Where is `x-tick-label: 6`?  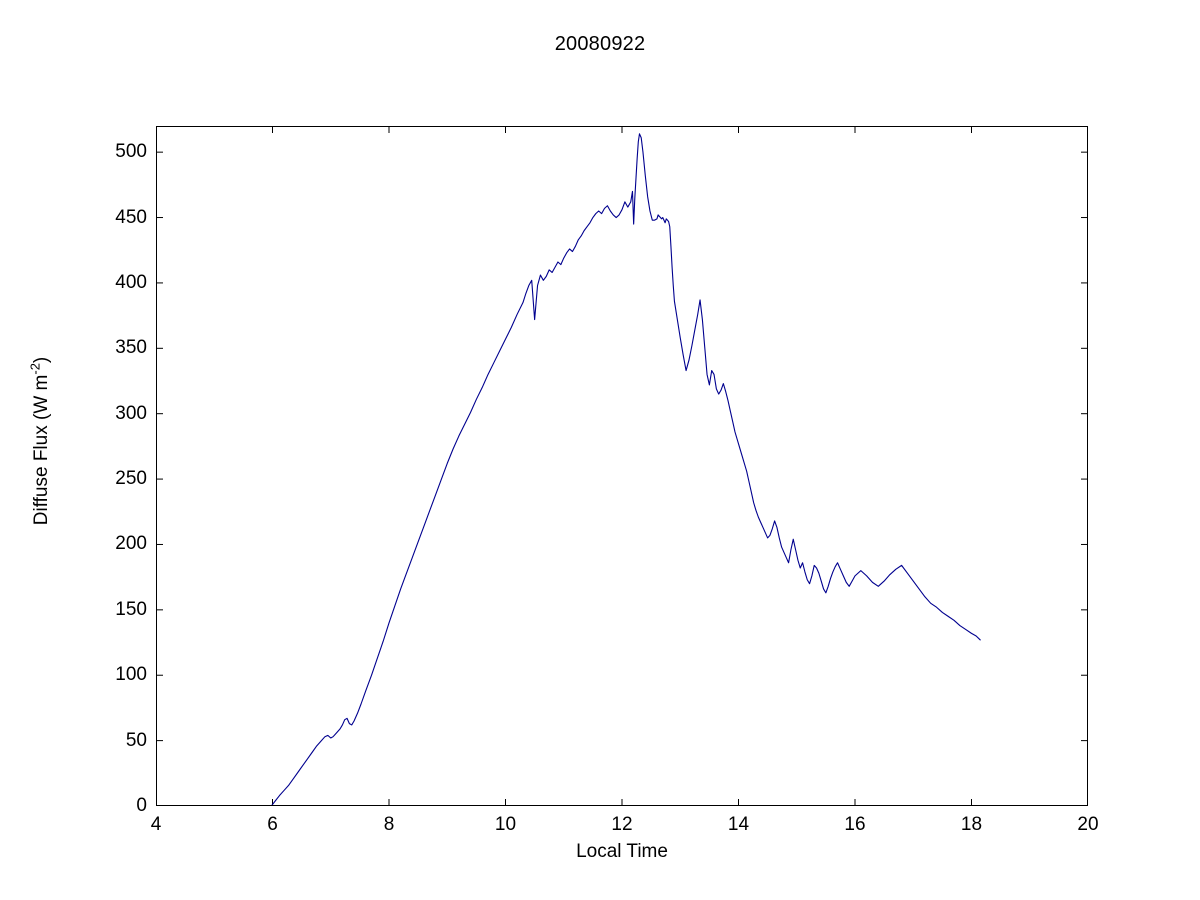 x-tick-label: 6 is located at coordinates (272, 824).